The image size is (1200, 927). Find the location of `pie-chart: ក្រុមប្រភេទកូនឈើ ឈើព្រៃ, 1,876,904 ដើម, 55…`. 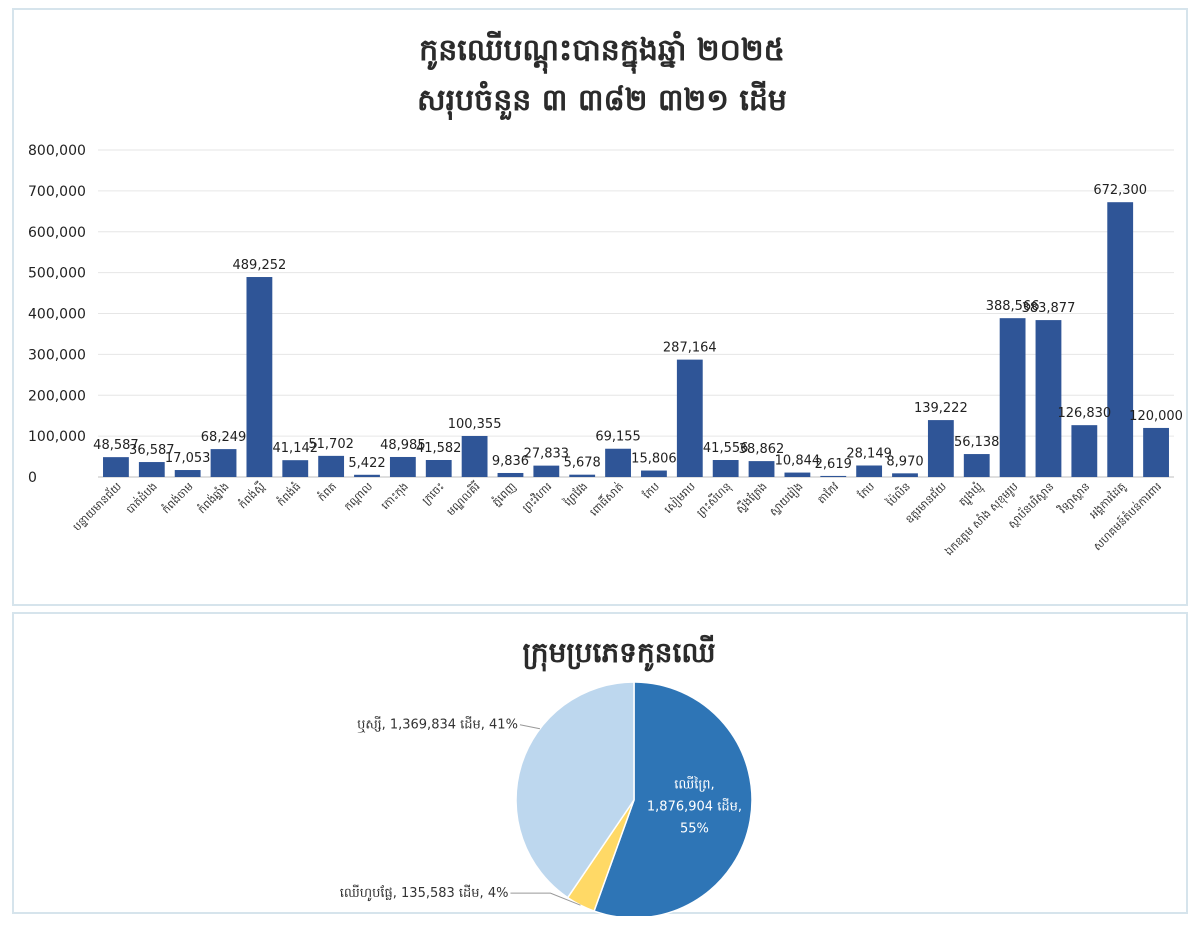

pie-chart: ក្រុមប្រភេទកូនឈើ ឈើព្រៃ, 1,876,904 ដើម, 55… is located at coordinates (546, 775).